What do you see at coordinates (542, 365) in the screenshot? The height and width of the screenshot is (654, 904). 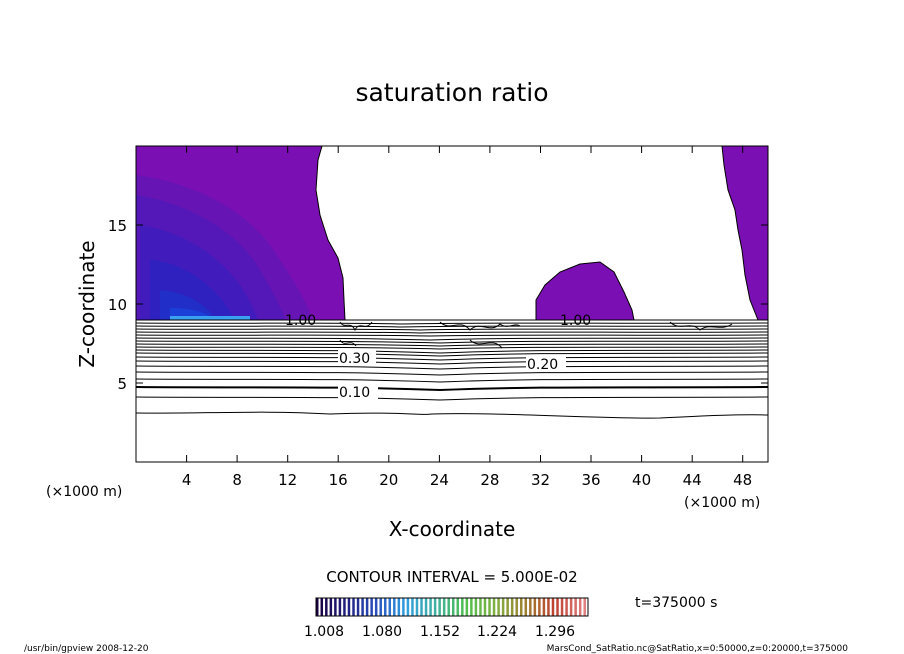 I see `contour-label: 0.20` at bounding box center [542, 365].